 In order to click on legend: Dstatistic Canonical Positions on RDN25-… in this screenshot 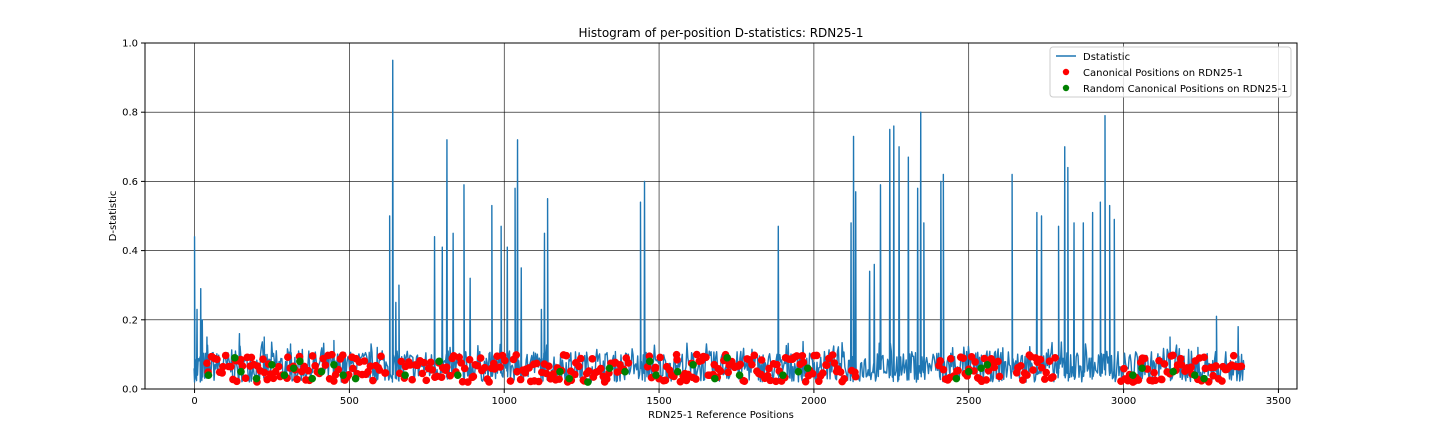, I will do `click(1170, 72)`.